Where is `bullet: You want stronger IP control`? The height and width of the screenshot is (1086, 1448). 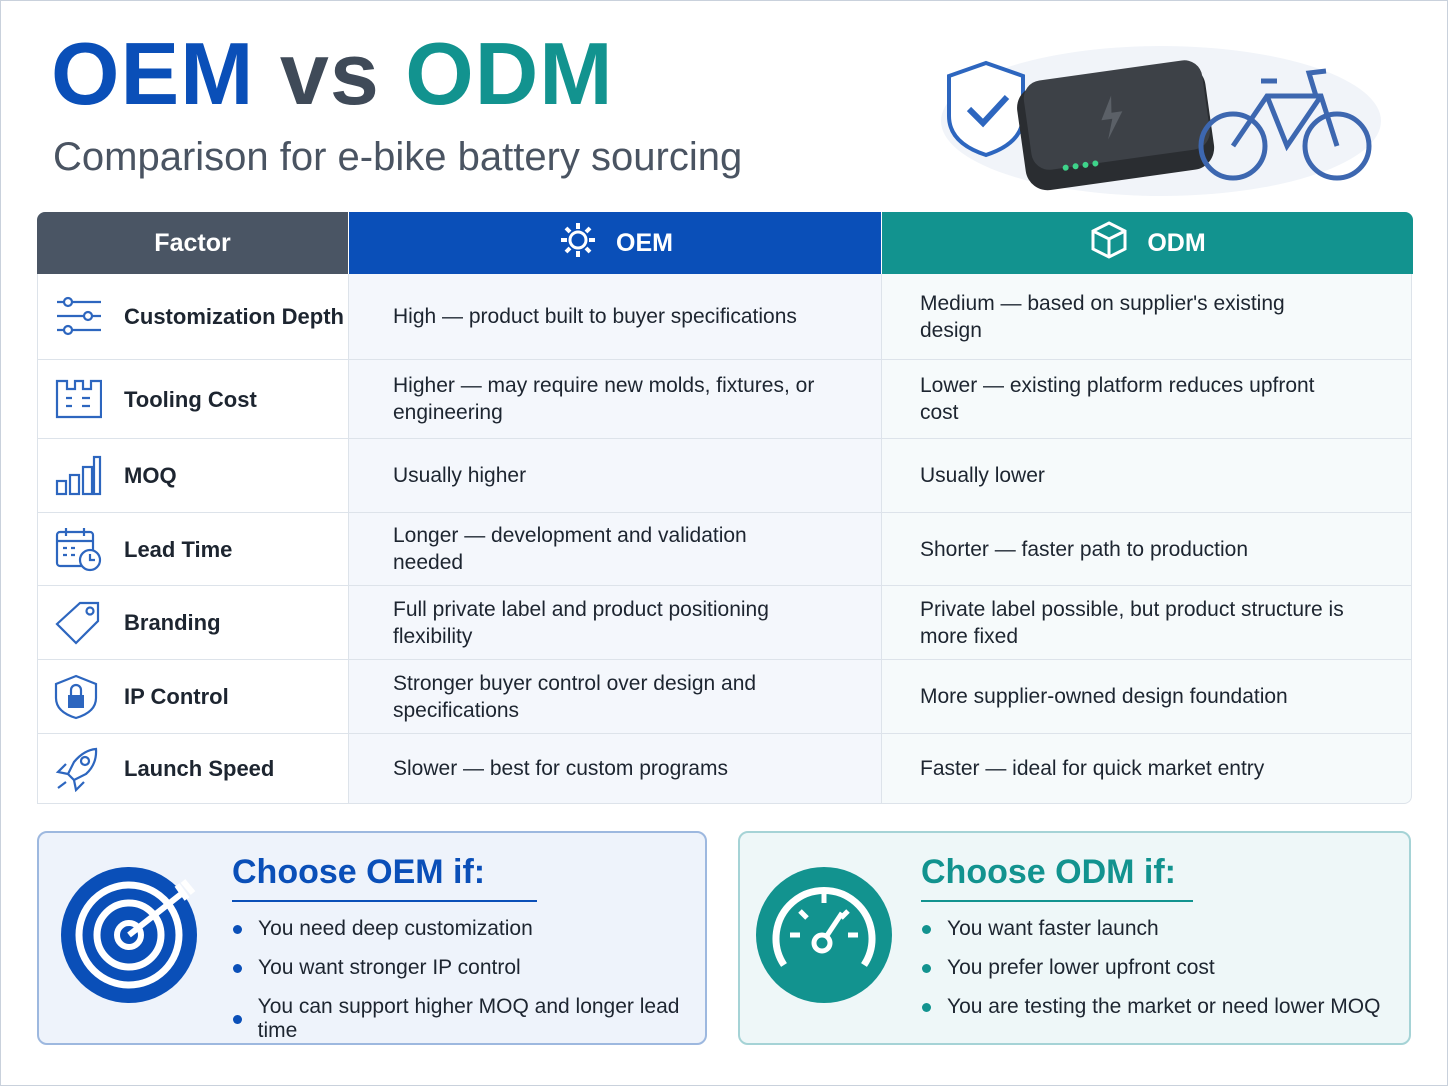
bullet: You want stronger IP control is located at coordinates (377, 968).